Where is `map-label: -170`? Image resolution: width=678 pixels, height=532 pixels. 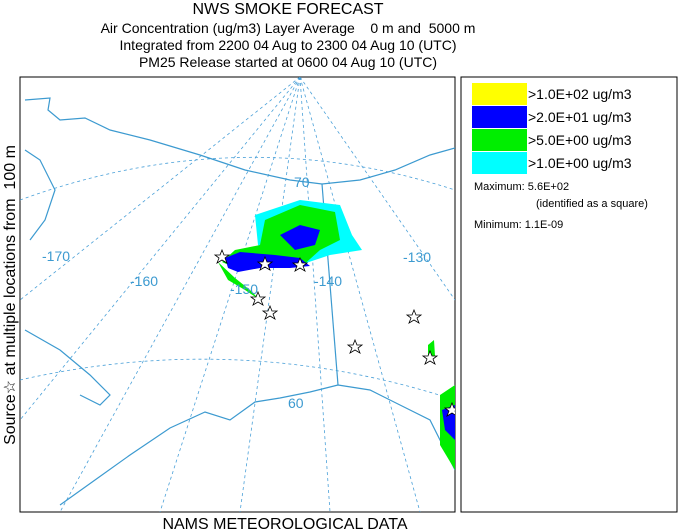
map-label: -170 is located at coordinates (56, 256).